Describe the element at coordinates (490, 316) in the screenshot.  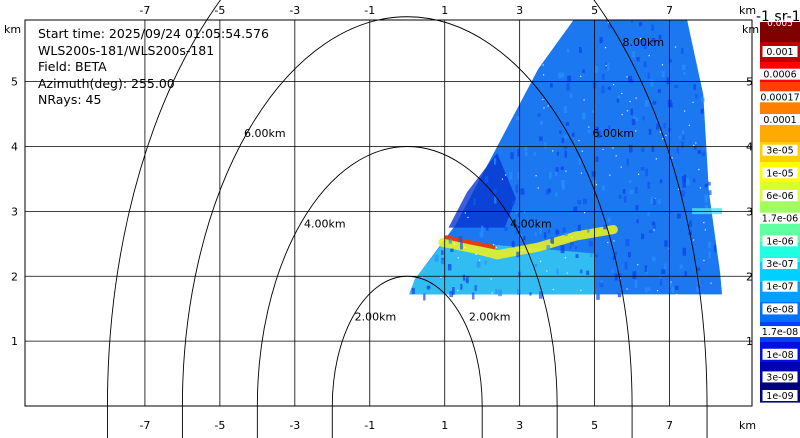
I see `range-ring-label: 2.00km` at that location.